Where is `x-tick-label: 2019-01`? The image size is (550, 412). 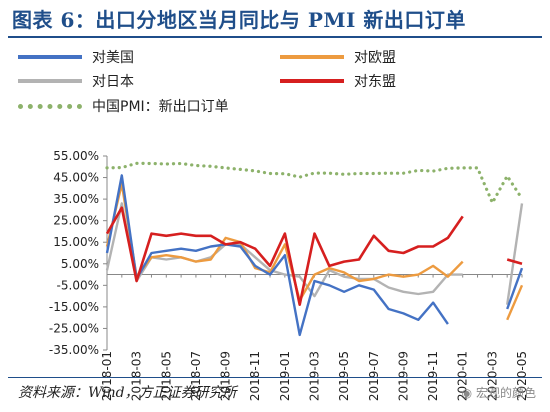 x-tick-label: 2019-01 is located at coordinates (285, 376).